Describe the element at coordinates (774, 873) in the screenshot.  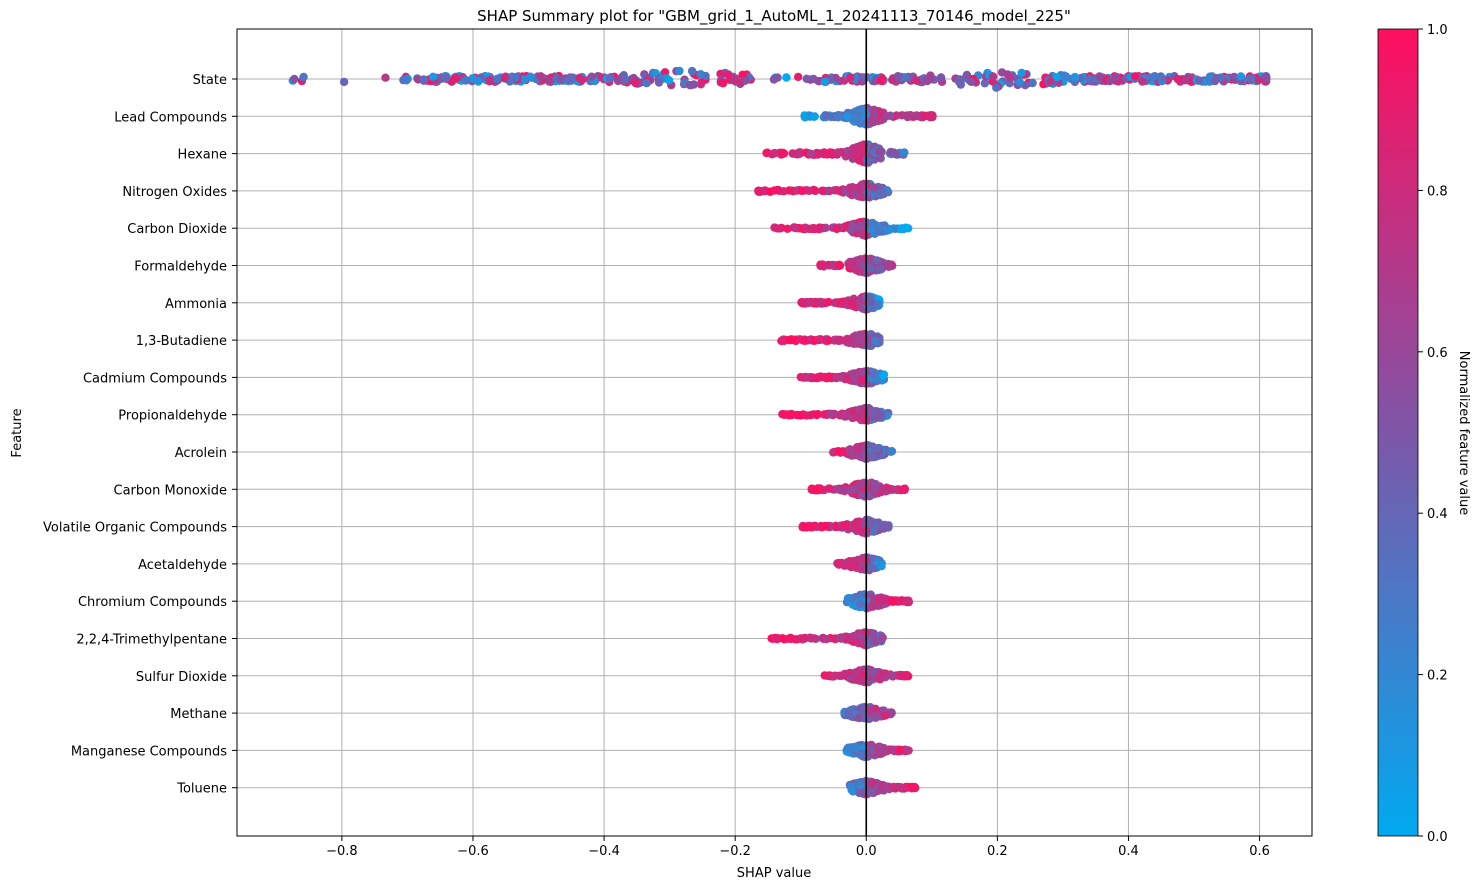
I see `x-axis-label: SHAP value` at that location.